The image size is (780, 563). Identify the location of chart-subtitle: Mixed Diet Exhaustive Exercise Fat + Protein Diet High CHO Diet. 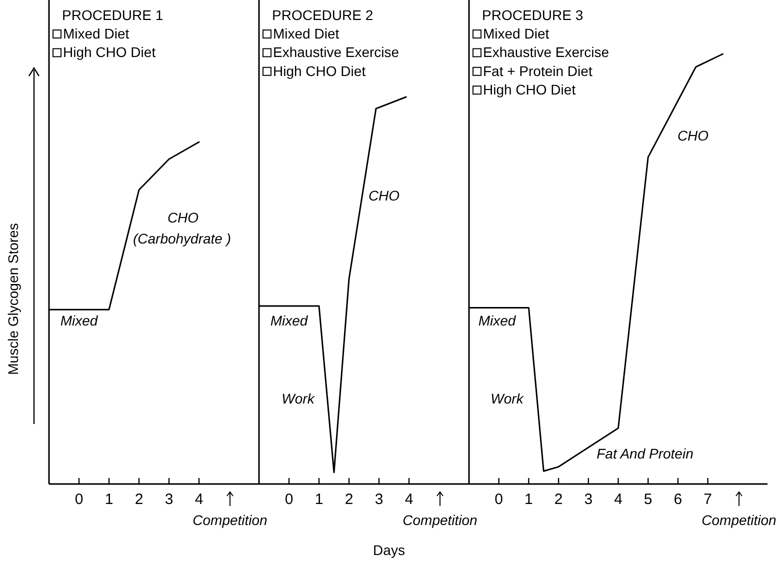
(546, 62).